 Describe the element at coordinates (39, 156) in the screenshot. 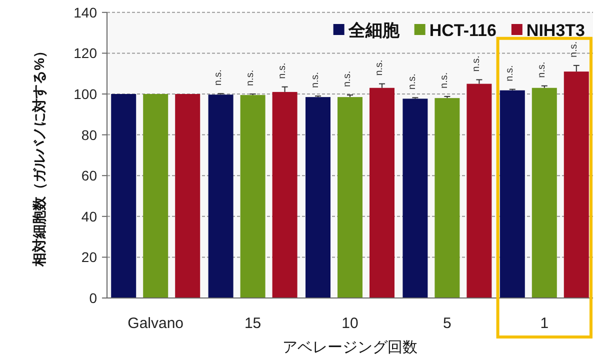

I see `y-axis-title: 相対細胞数（ガルバノに対する%）` at that location.